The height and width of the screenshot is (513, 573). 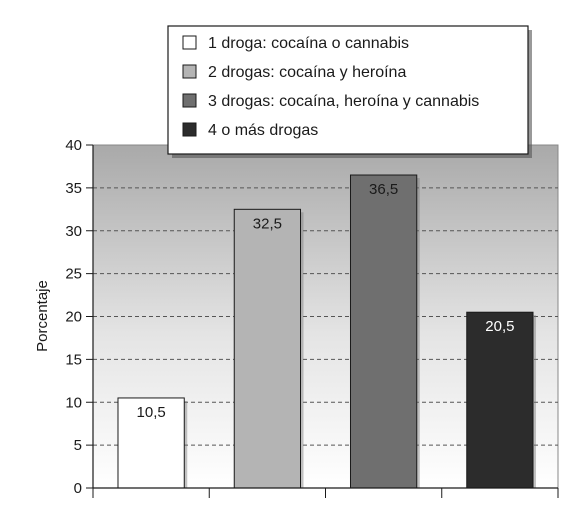 What do you see at coordinates (73, 359) in the screenshot?
I see `y-tick-label: 15` at bounding box center [73, 359].